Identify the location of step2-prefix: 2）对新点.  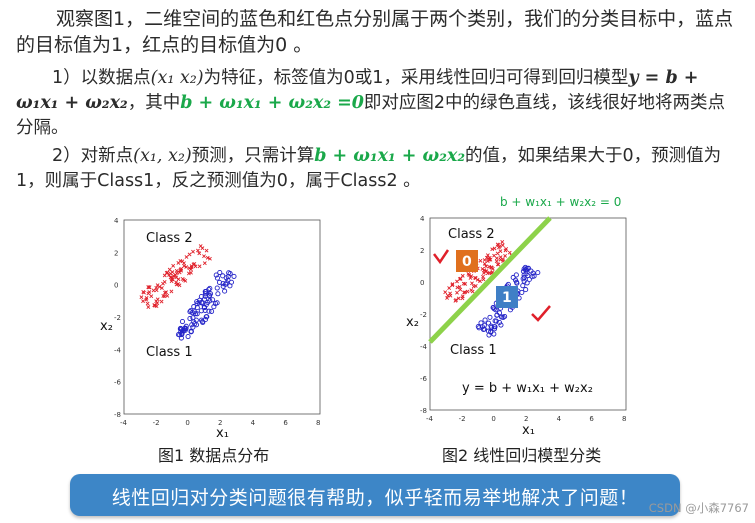
(93, 156).